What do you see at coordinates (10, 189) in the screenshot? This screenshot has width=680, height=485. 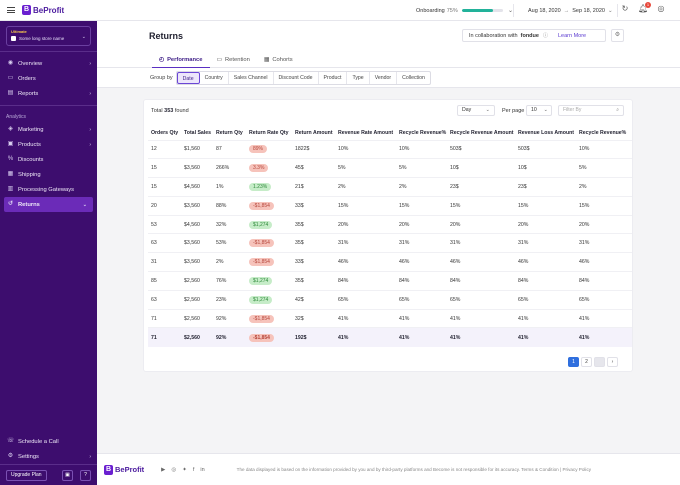 I see `gateways-icon: ▥` at bounding box center [10, 189].